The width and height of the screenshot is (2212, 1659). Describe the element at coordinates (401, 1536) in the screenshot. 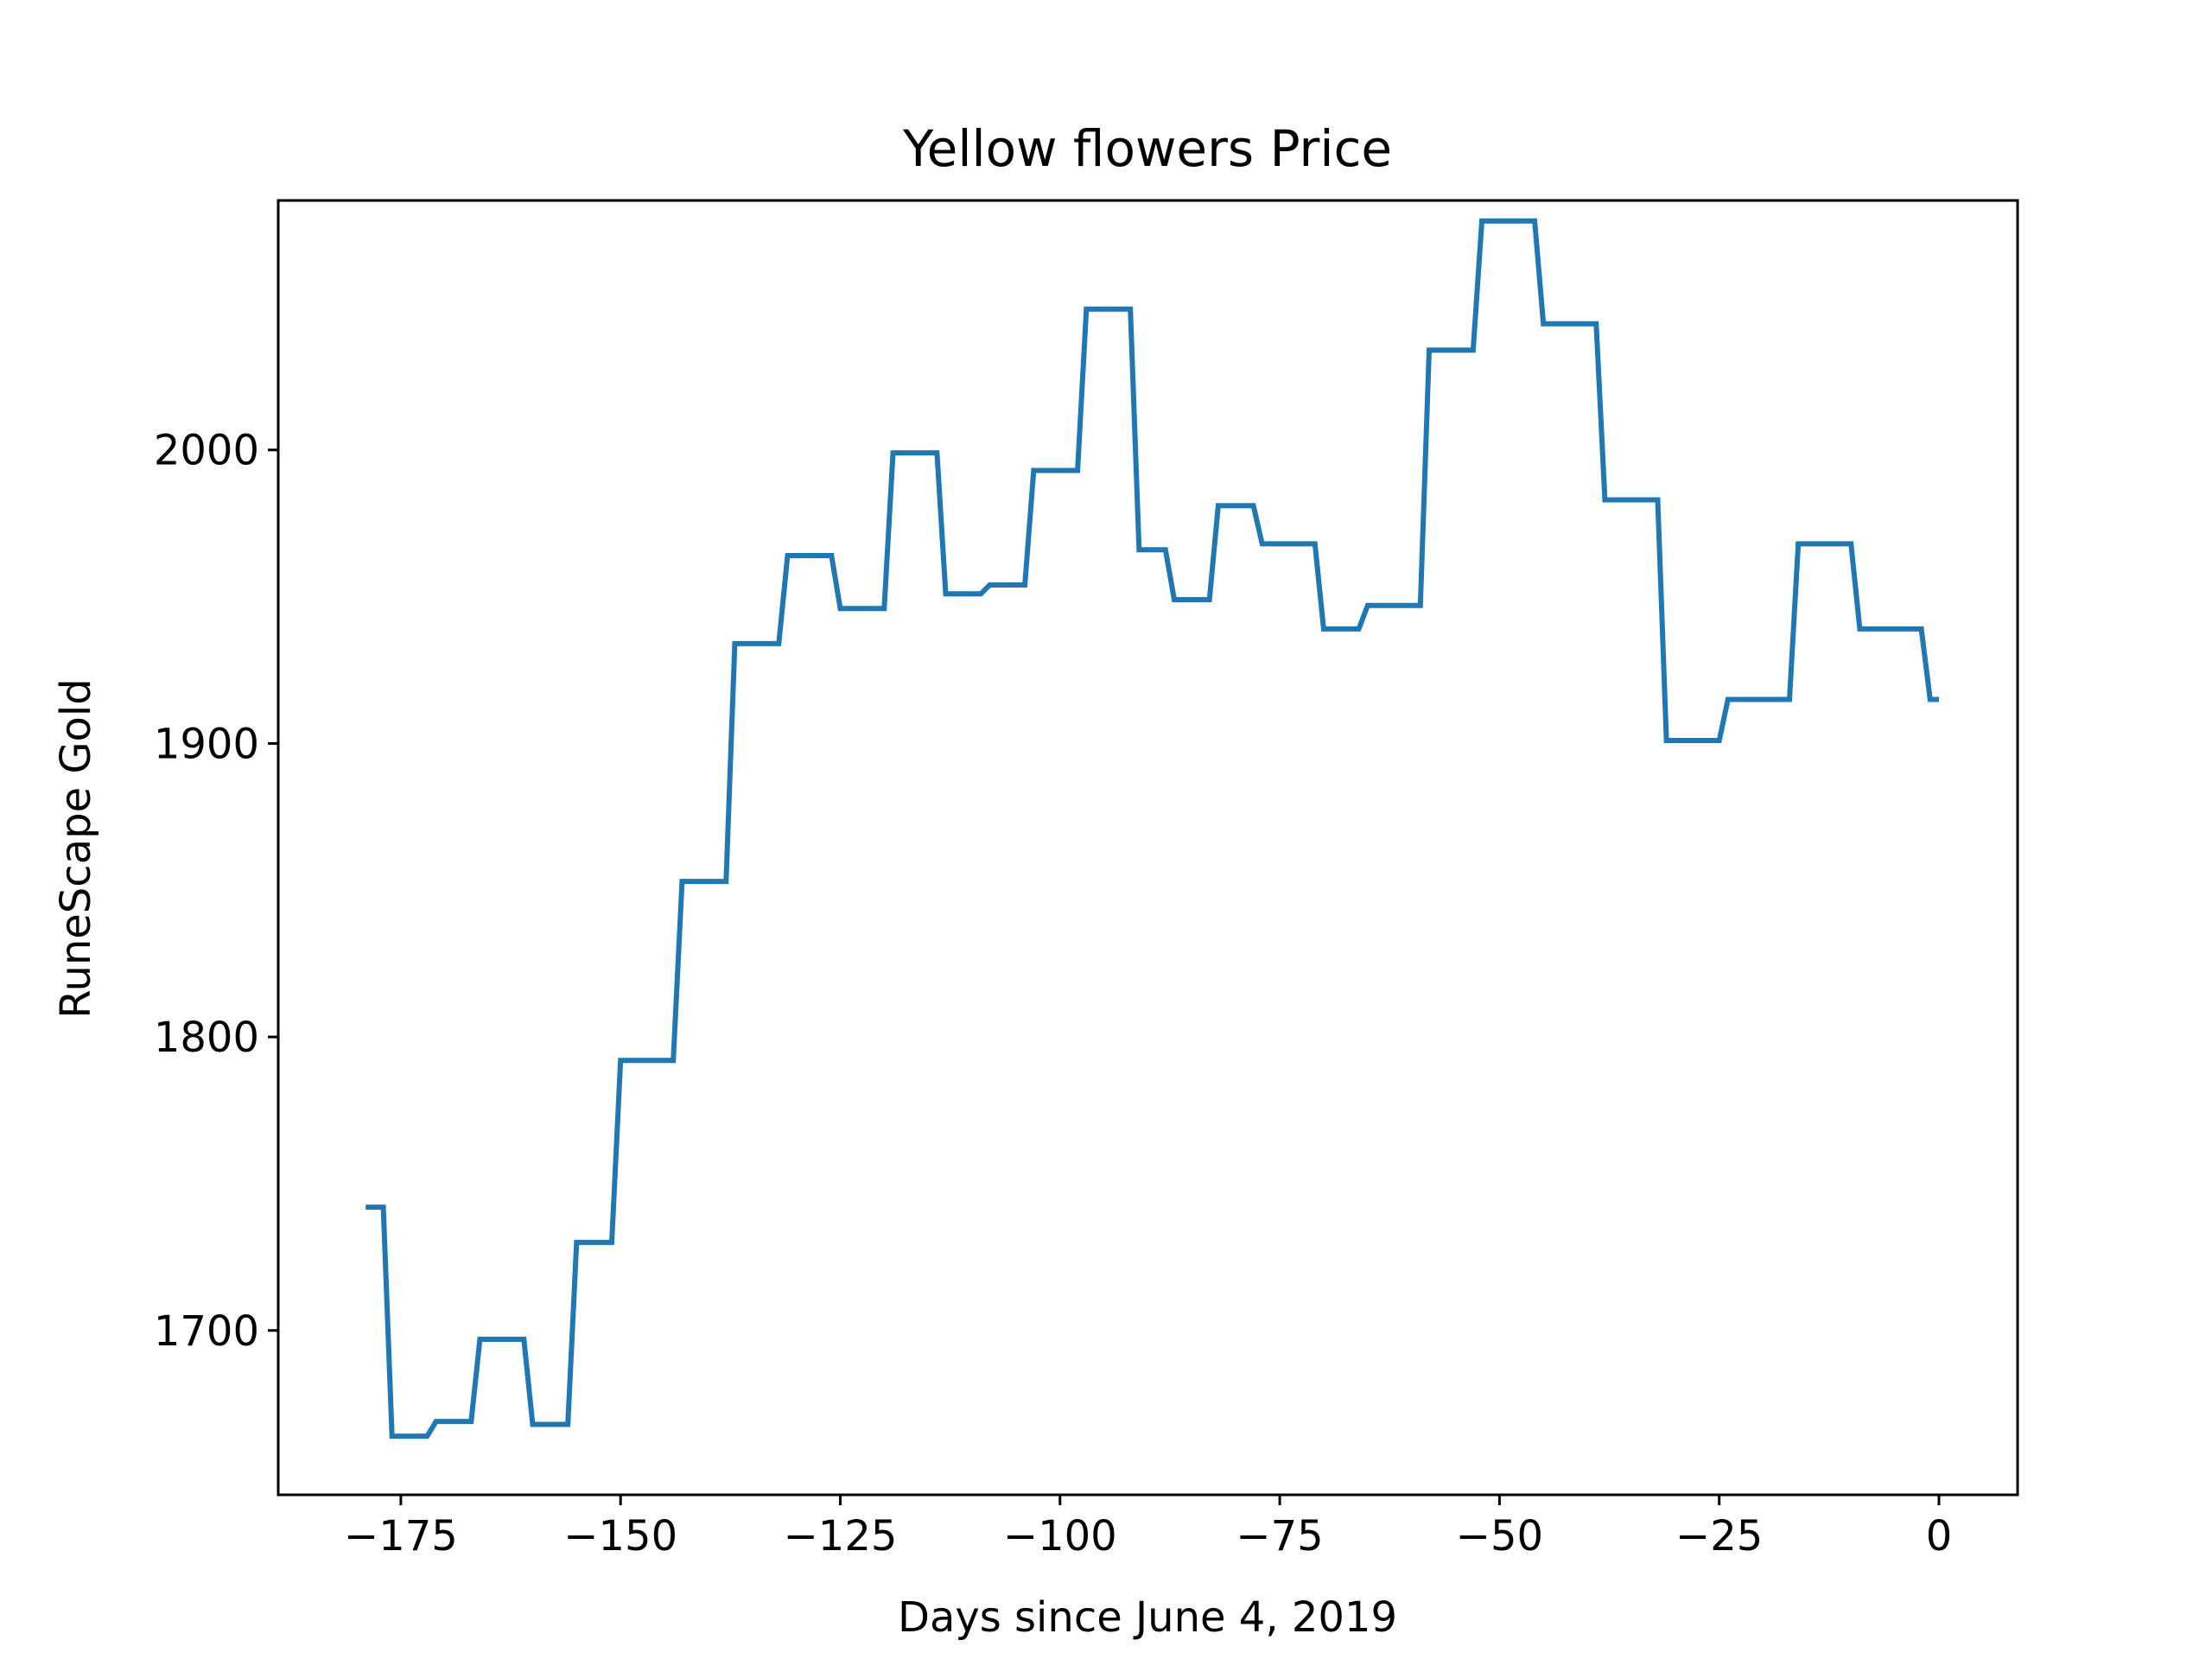

I see `x-tick-label: −175` at that location.